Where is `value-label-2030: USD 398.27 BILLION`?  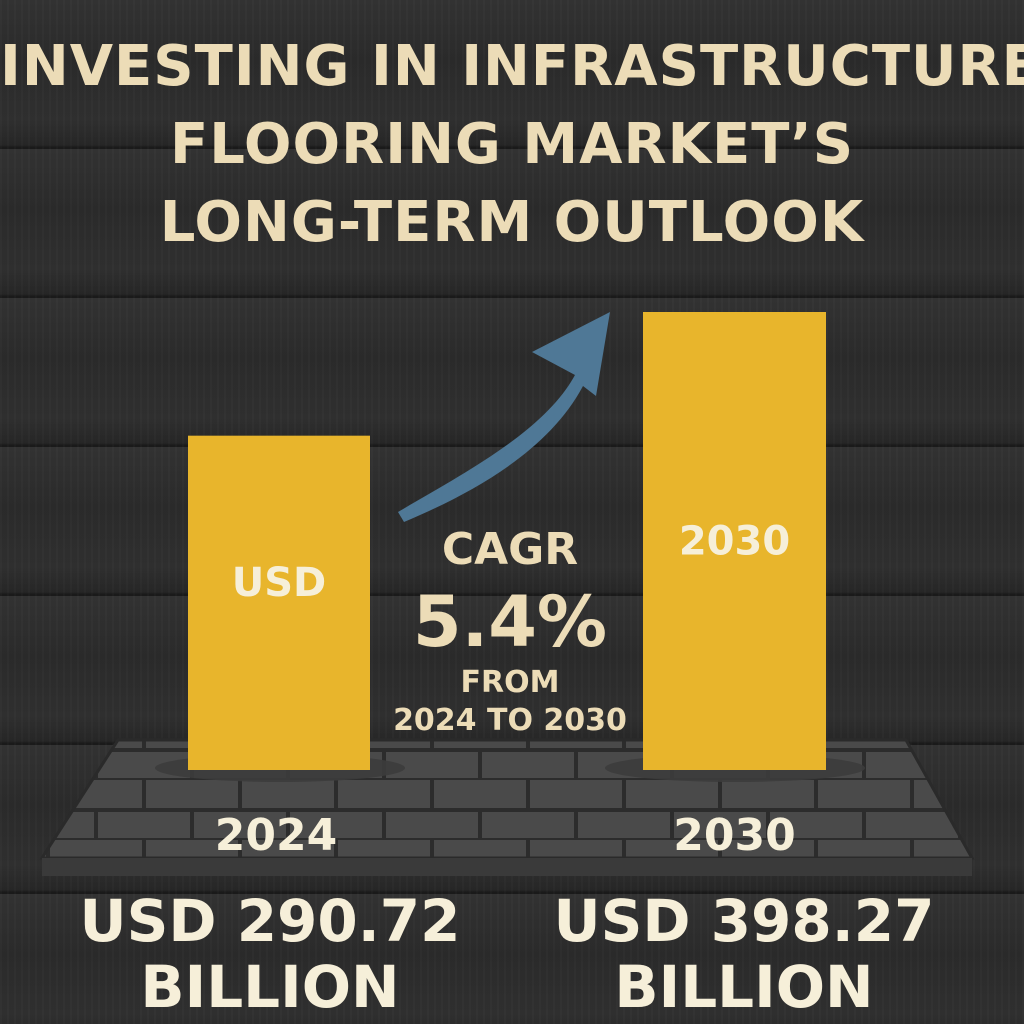
value-label-2030: USD 398.27 BILLION is located at coordinates (744, 954).